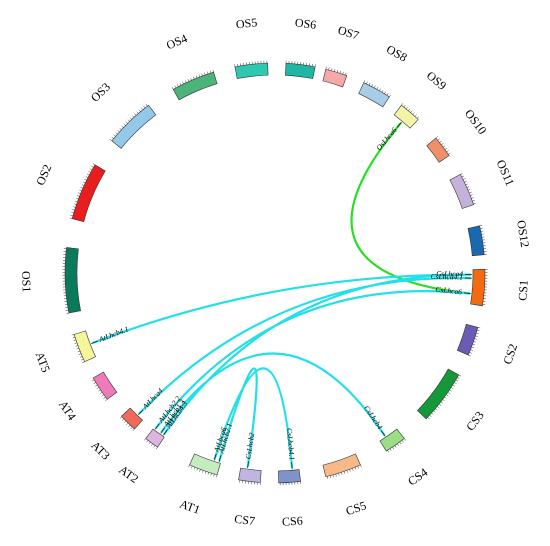 This screenshot has width=550, height=546. Describe the element at coordinates (348, 33) in the screenshot. I see `chromosome-label-os7: OS7` at that location.